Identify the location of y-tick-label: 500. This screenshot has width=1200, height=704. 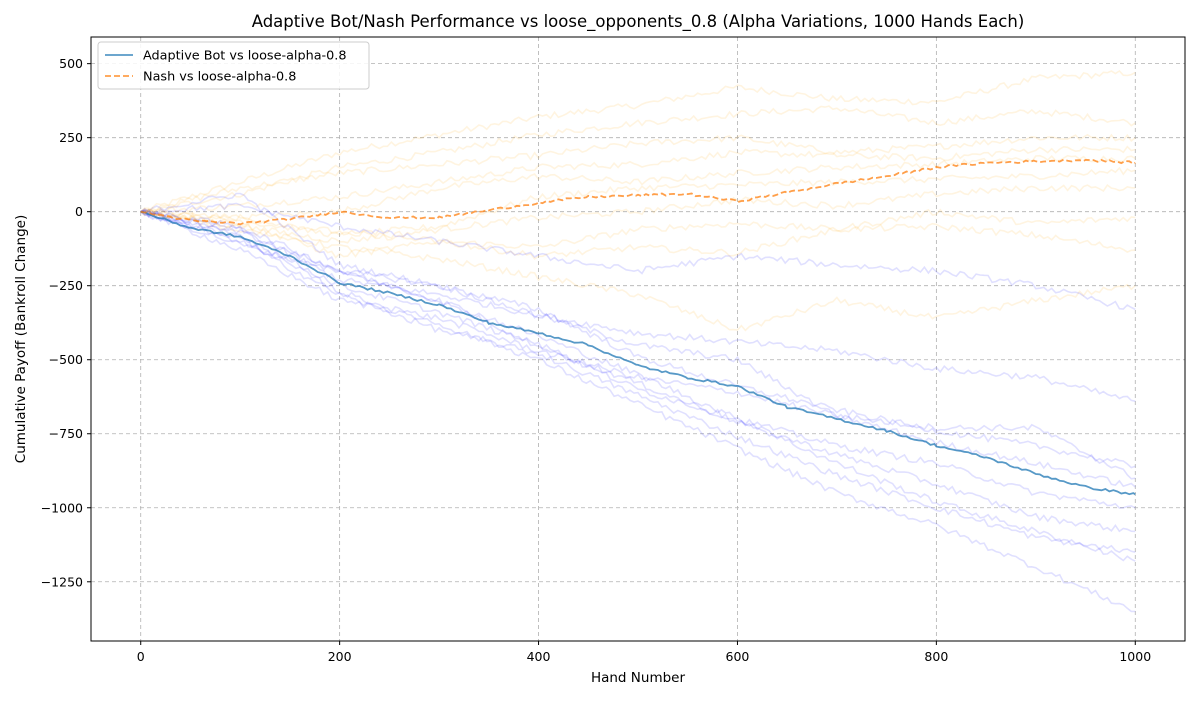
(71, 63).